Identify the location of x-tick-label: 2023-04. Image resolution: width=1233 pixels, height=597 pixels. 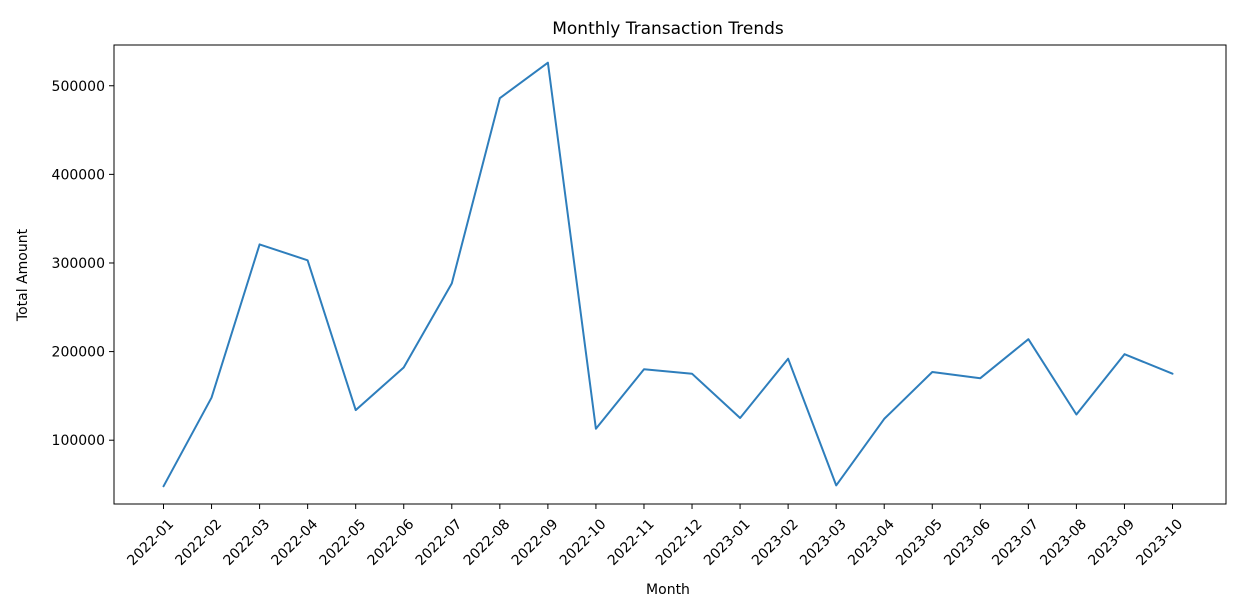
(871, 542).